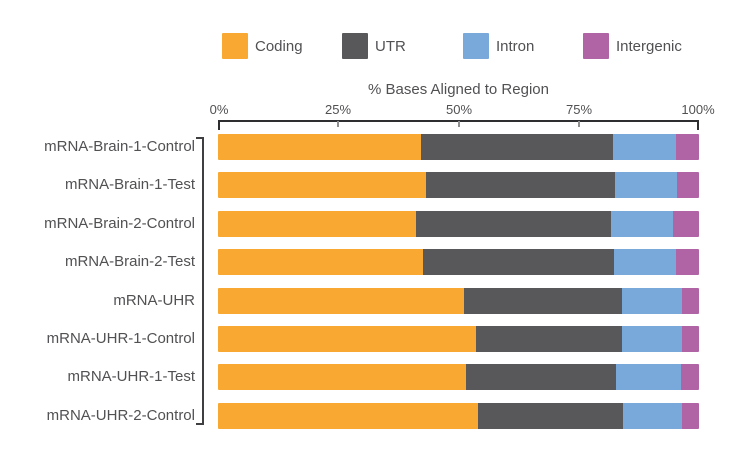 This screenshot has width=736, height=475. I want to click on chart-row: mRNA-UHR-1-Control, so click(368, 338).